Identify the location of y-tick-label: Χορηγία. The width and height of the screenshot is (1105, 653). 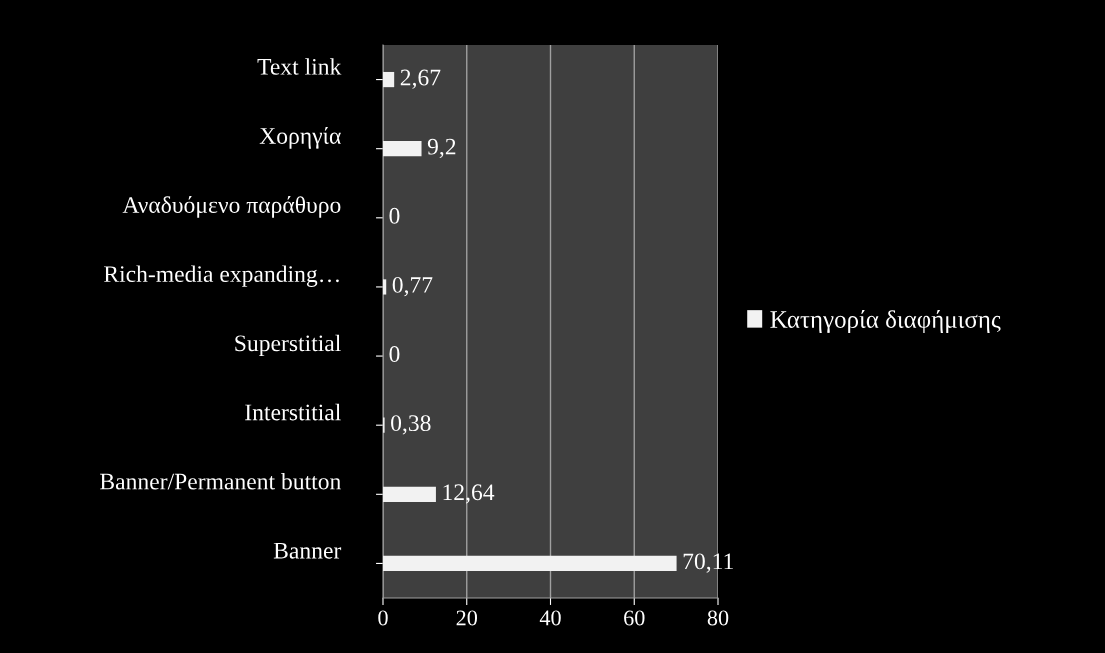
(300, 138).